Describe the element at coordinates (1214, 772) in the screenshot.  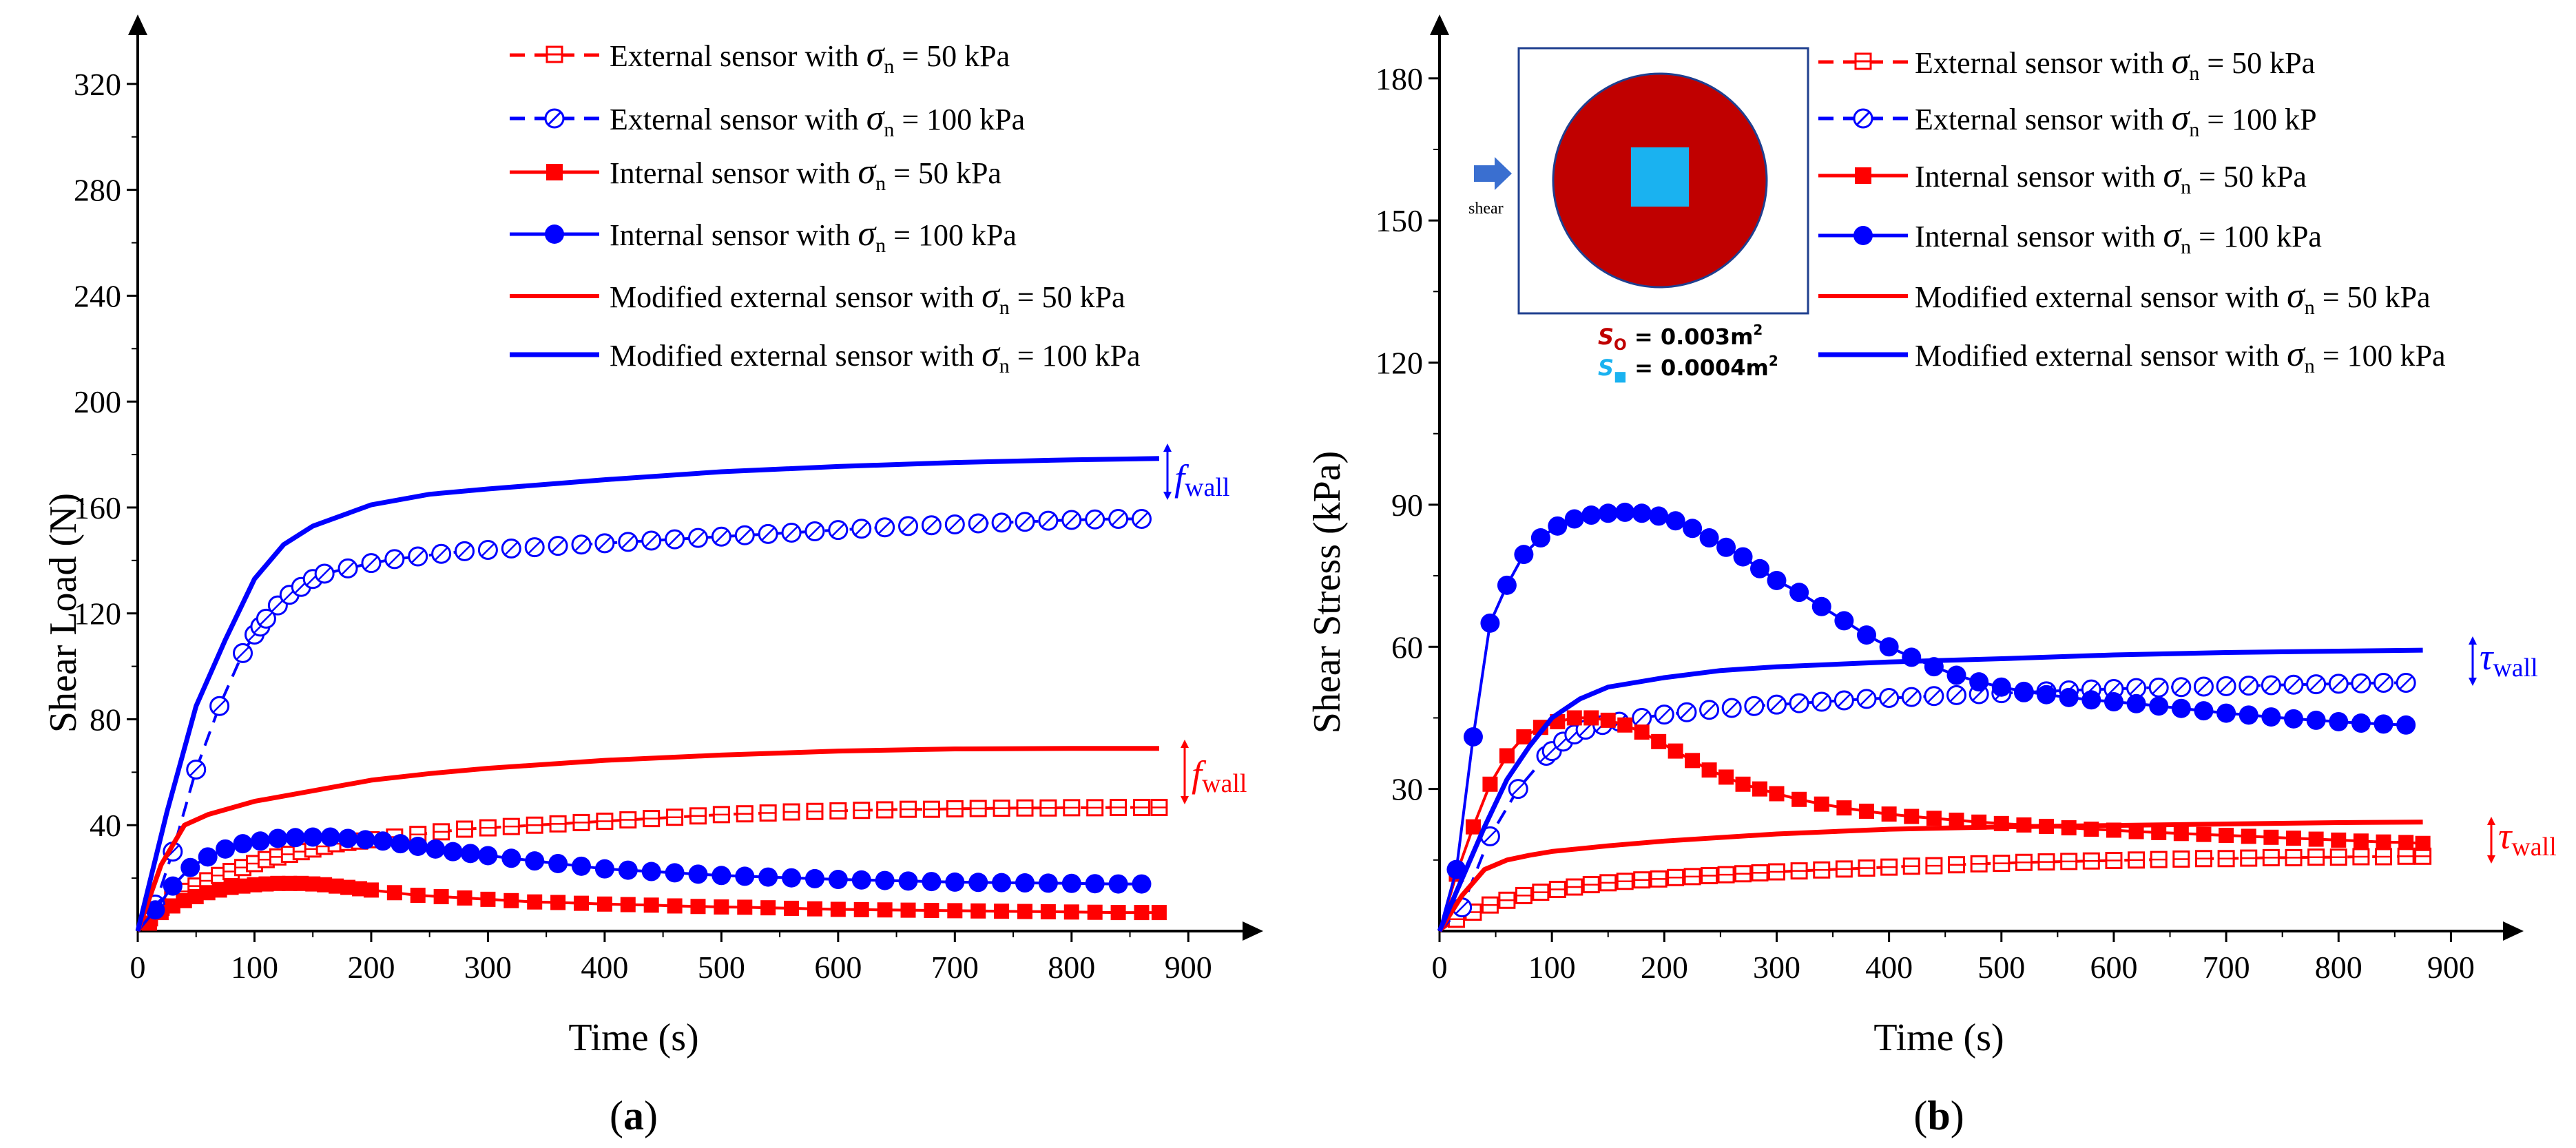
I see `panel-a-fwall-lower: fwall` at that location.